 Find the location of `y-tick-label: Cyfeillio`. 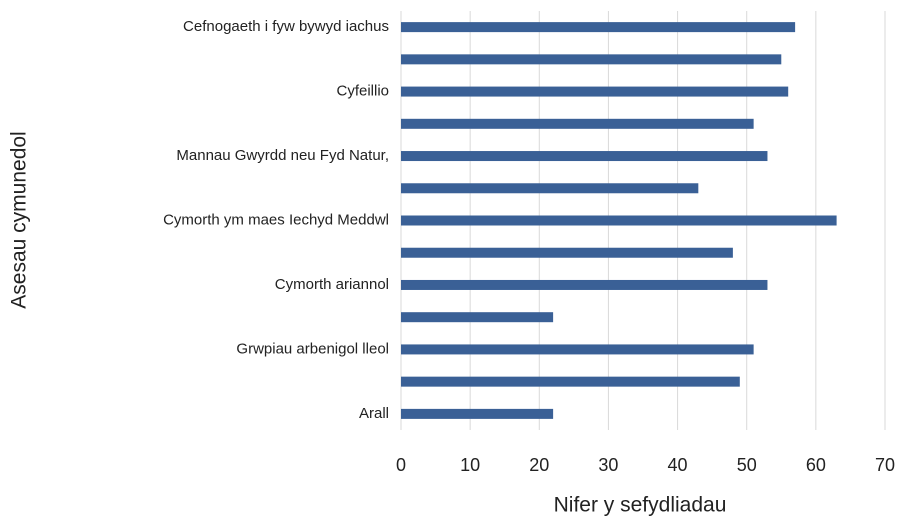

y-tick-label: Cyfeillio is located at coordinates (362, 91).